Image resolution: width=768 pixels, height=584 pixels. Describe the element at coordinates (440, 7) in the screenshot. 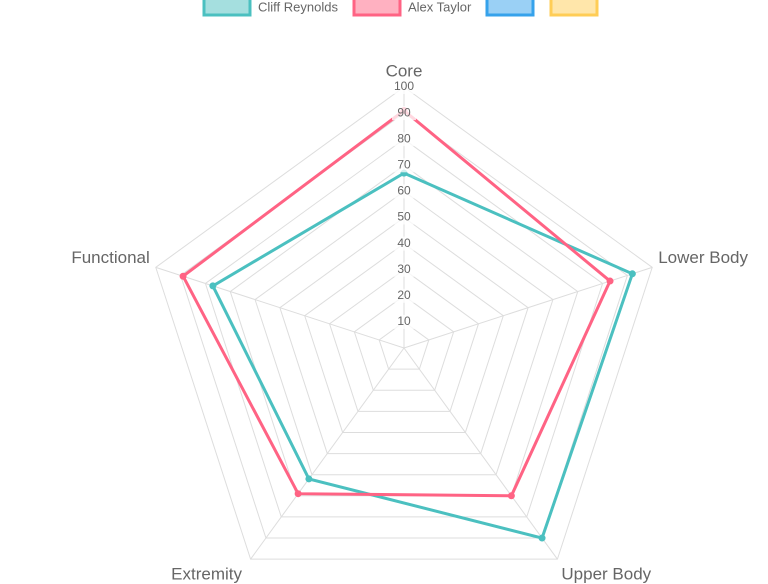

I see `legend-label: Alex Taylor` at that location.